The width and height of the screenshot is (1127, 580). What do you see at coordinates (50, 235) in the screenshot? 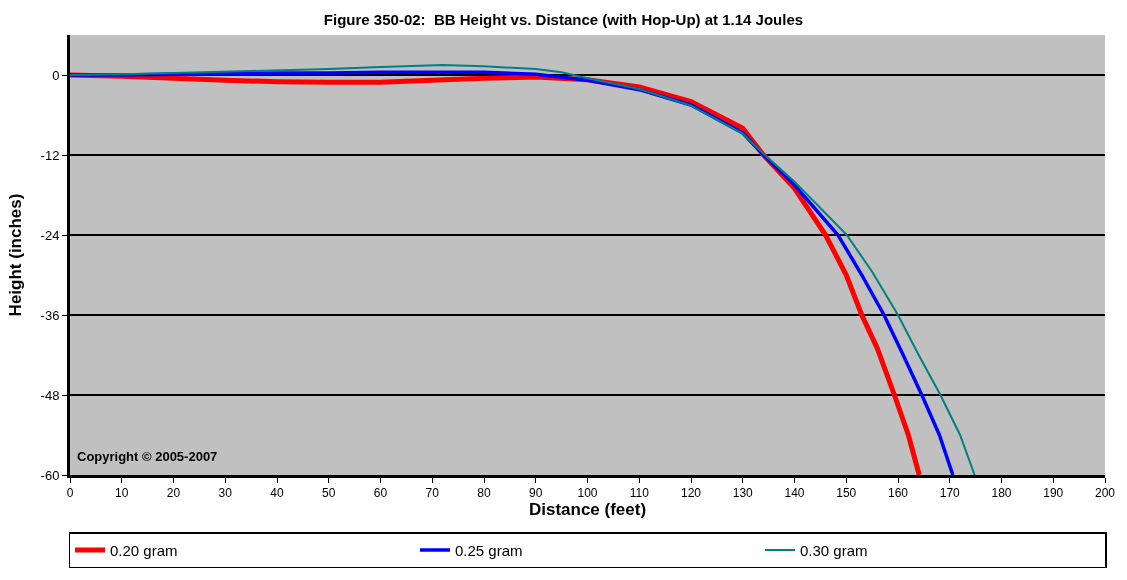
I see `y-tick-label: -24` at bounding box center [50, 235].